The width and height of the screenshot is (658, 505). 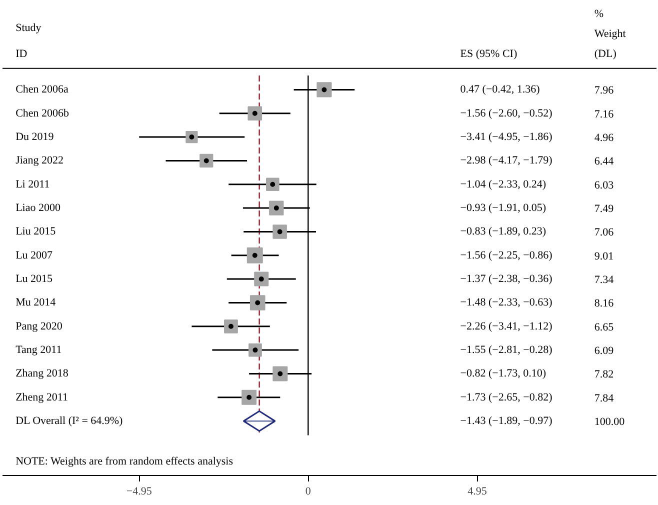 What do you see at coordinates (604, 304) in the screenshot?
I see `annotation: 8.16` at bounding box center [604, 304].